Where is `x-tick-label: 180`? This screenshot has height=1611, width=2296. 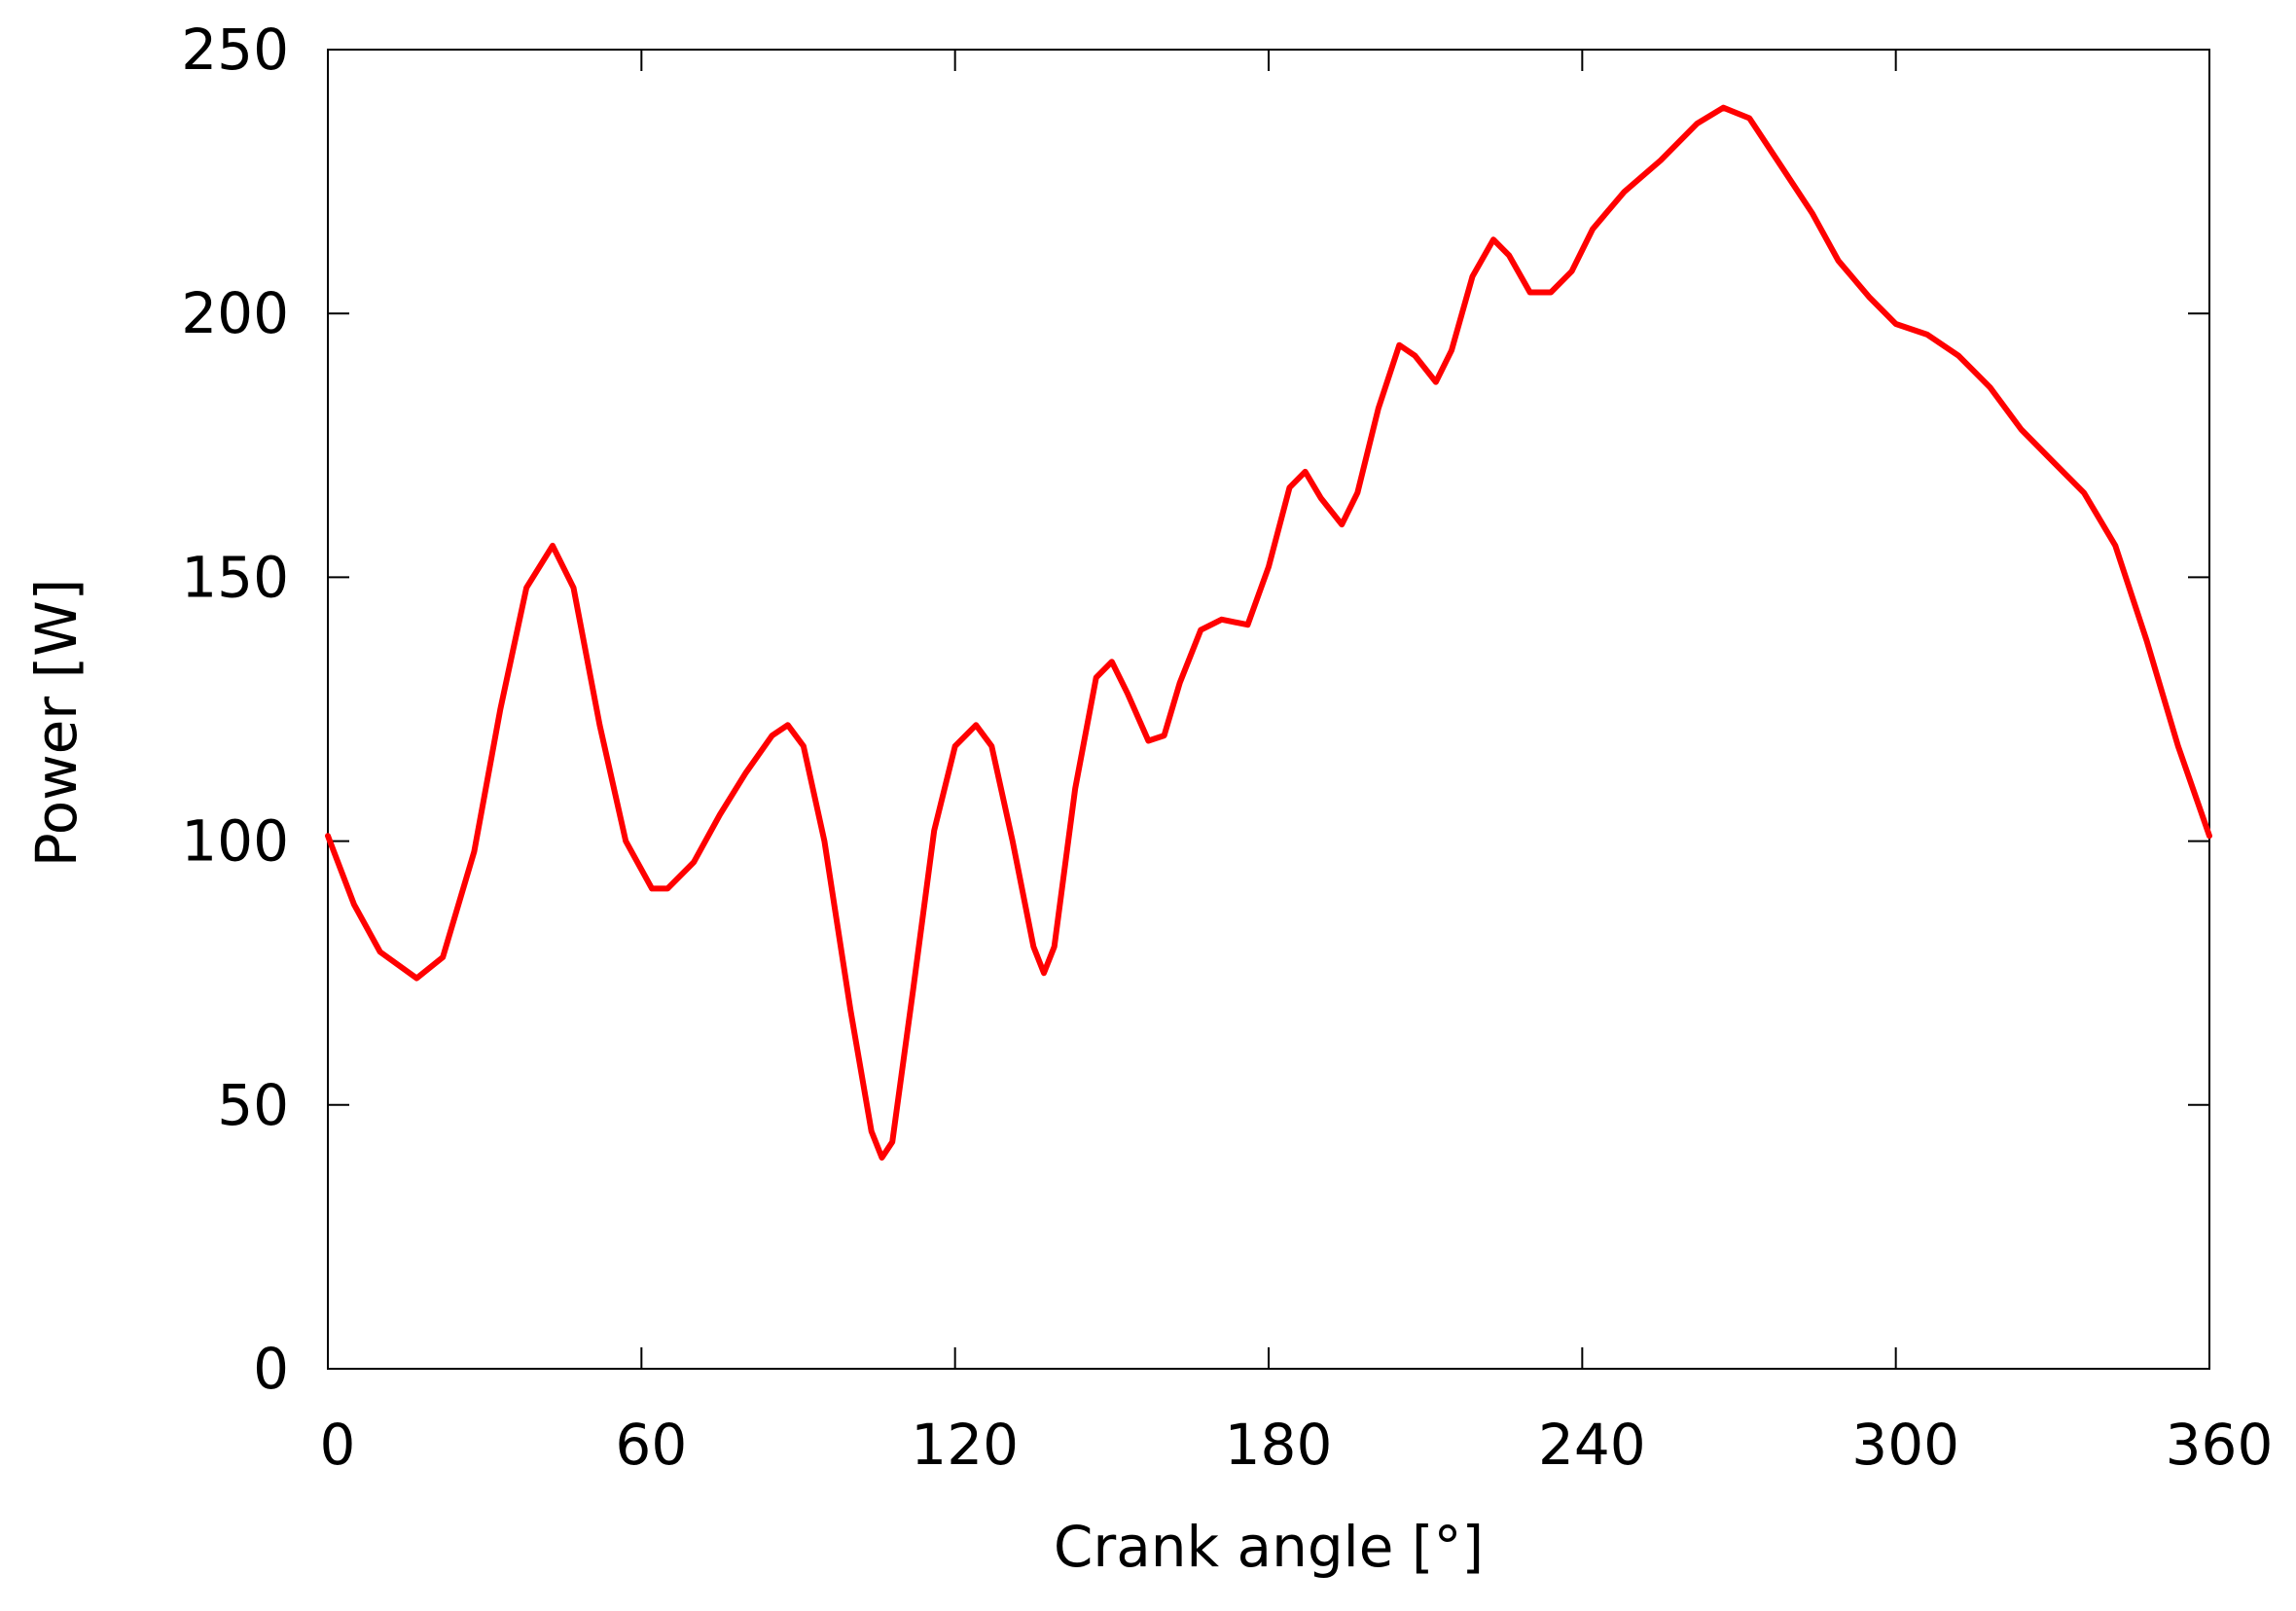
x-tick-label: 180 is located at coordinates (1279, 1445).